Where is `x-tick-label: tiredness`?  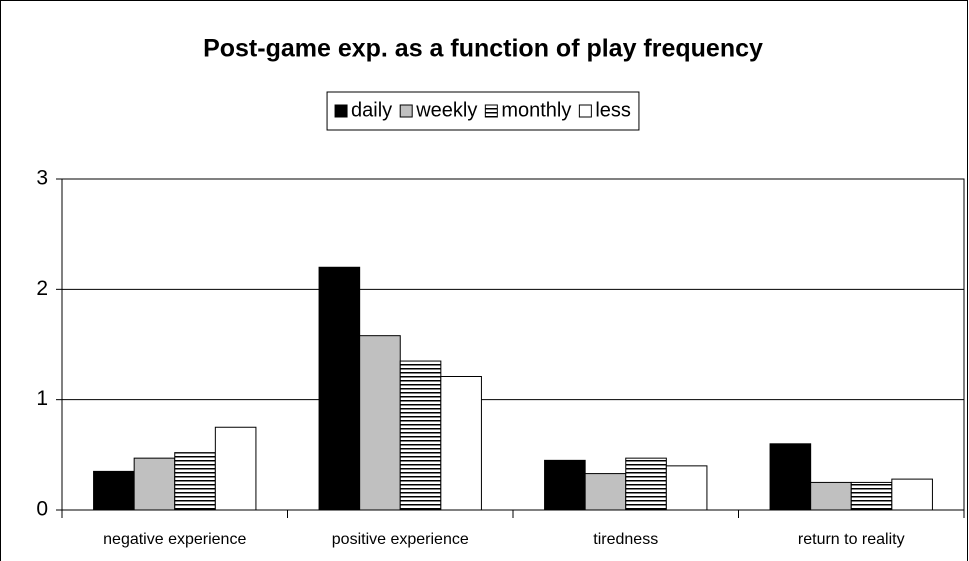
x-tick-label: tiredness is located at coordinates (625, 539).